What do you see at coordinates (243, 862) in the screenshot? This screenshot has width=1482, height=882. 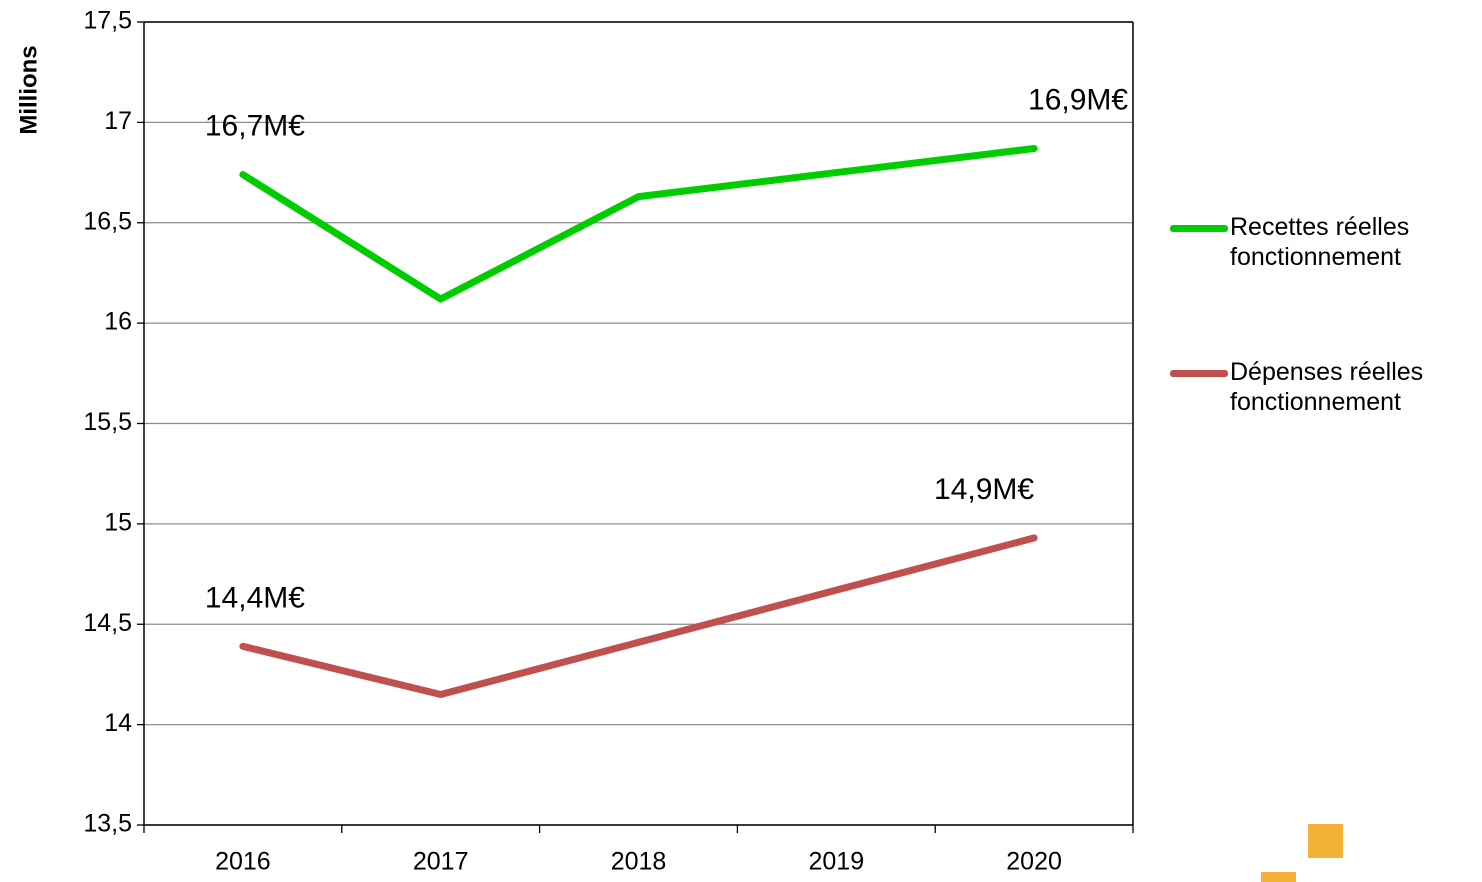 I see `x-tick-label: 2016` at bounding box center [243, 862].